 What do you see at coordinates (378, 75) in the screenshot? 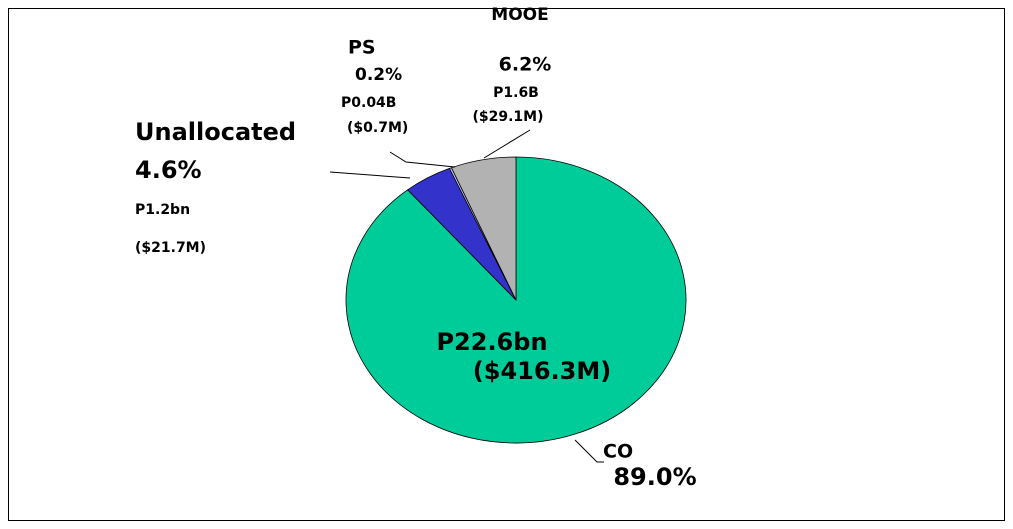
I see `percent-label: 0.2%` at bounding box center [378, 75].